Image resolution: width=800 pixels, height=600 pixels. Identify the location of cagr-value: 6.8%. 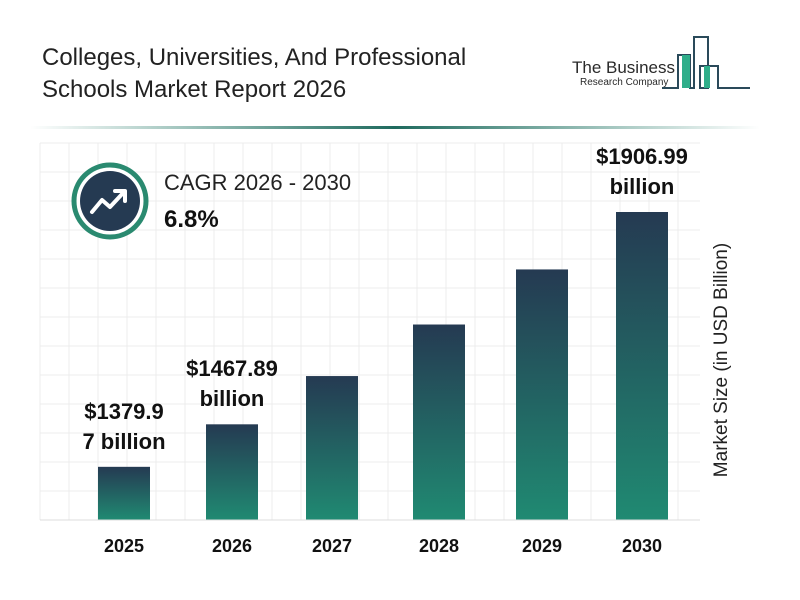
(191, 219).